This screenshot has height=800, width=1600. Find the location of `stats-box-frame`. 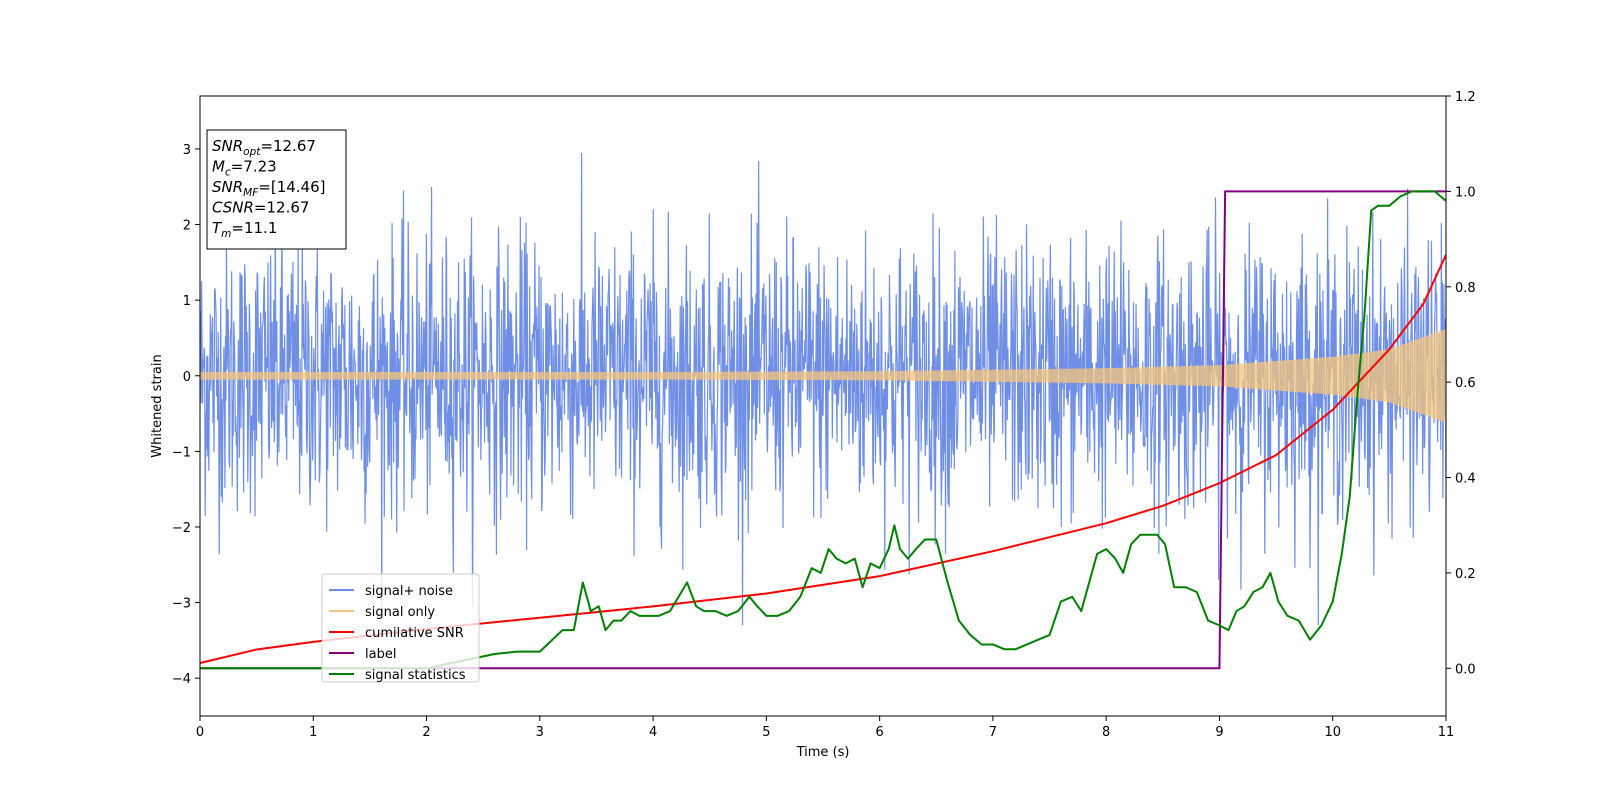

stats-box-frame is located at coordinates (276, 189).